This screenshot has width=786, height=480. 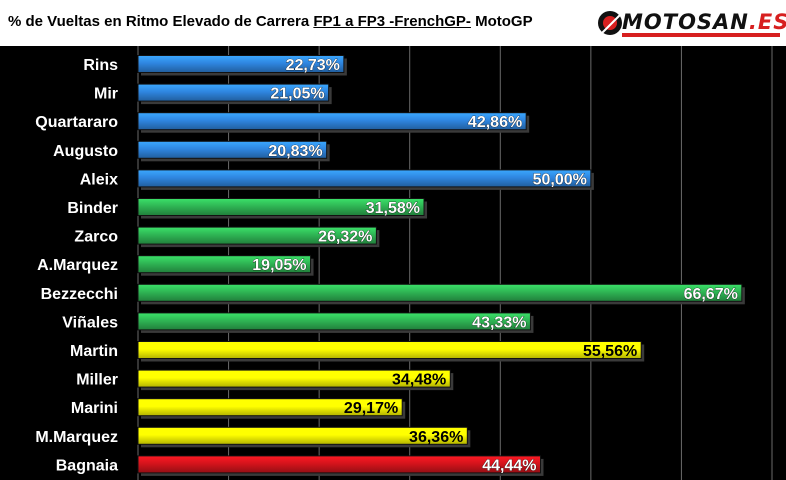 What do you see at coordinates (90, 322) in the screenshot?
I see `category-label: Viñales` at bounding box center [90, 322].